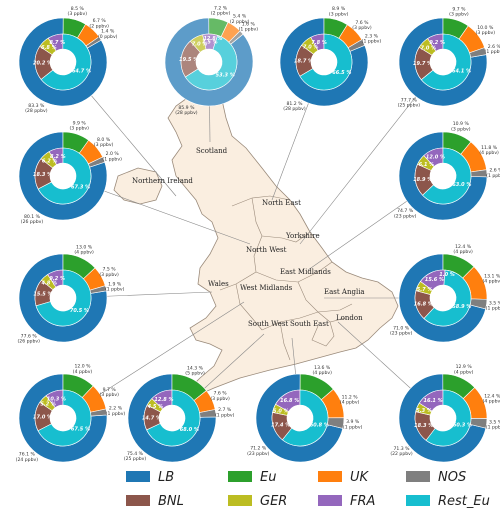 The height and width of the screenshot is (513, 500). Describe the element at coordinates (138, 186) in the screenshot. I see `northern-ireland-outline` at that location.